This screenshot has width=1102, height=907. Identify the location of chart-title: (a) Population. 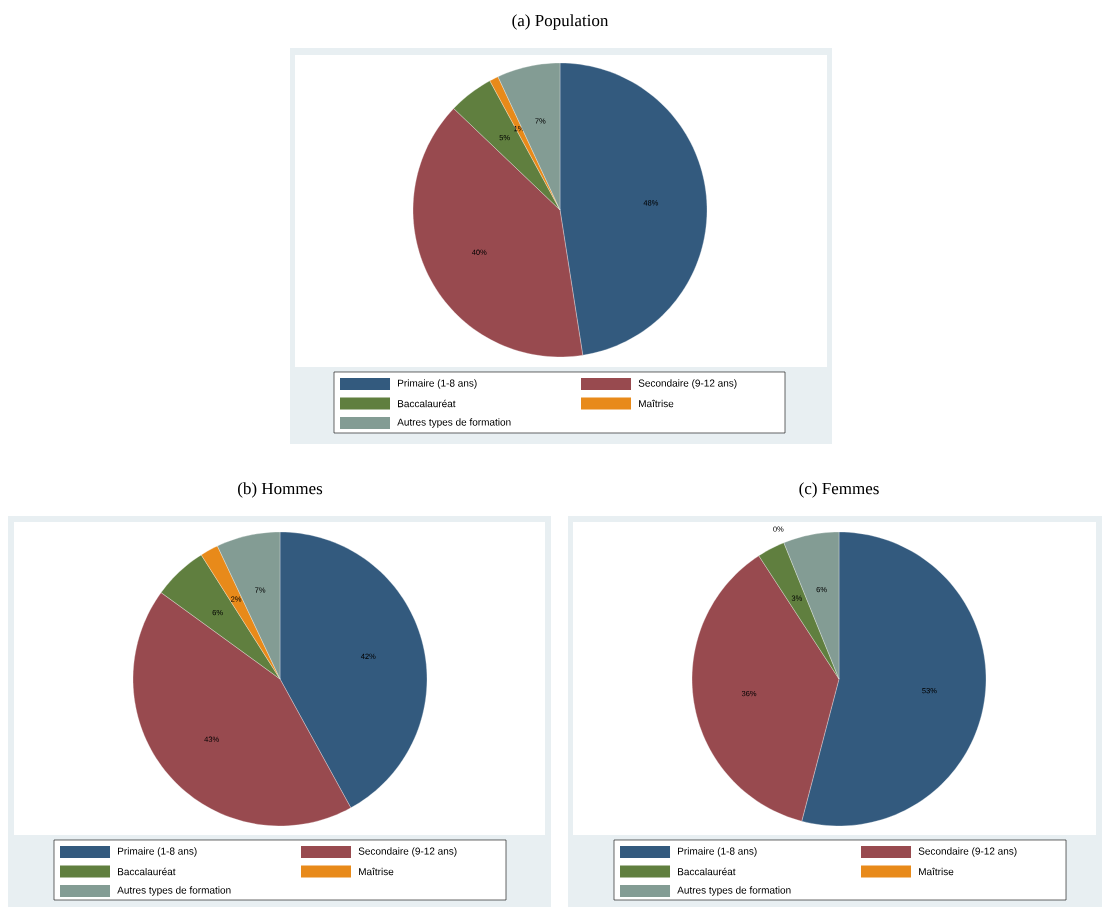
(560, 22).